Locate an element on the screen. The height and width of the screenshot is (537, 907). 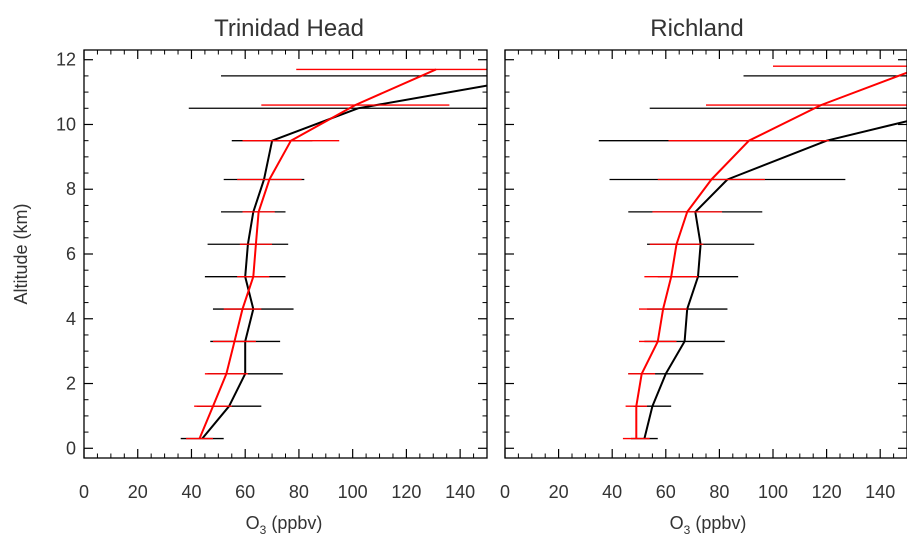
y-tick-label: 2 is located at coordinates (71, 384).